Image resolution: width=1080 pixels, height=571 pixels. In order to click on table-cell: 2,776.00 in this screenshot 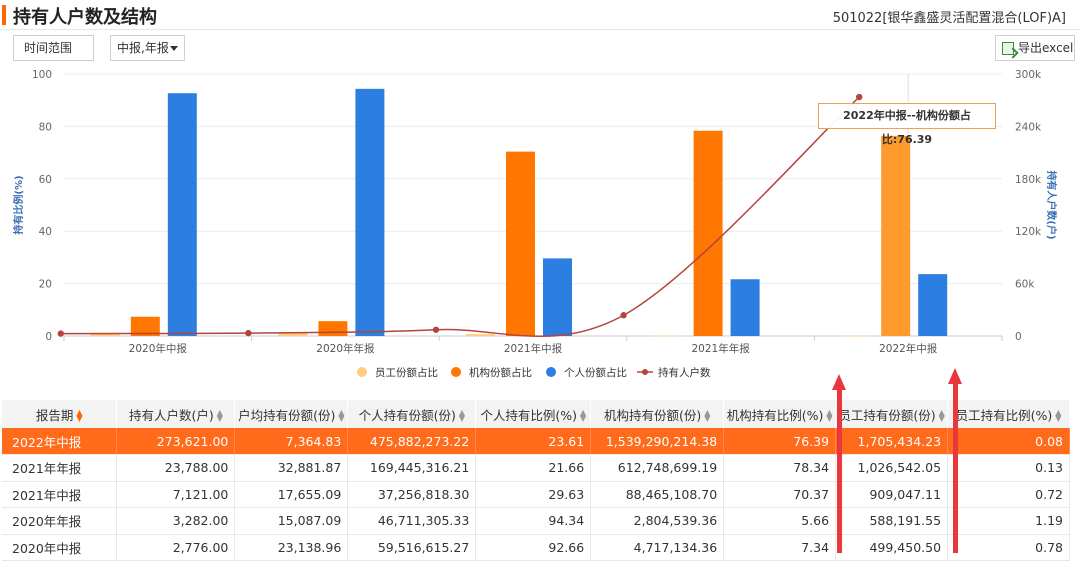, I will do `click(176, 547)`.